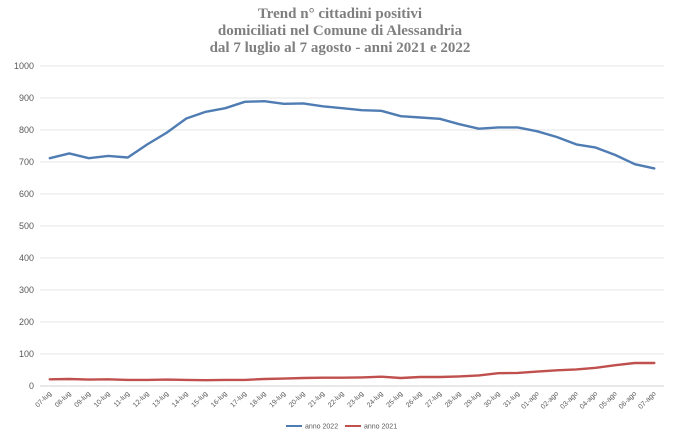  I want to click on y-tick-label: 700, so click(26, 162).